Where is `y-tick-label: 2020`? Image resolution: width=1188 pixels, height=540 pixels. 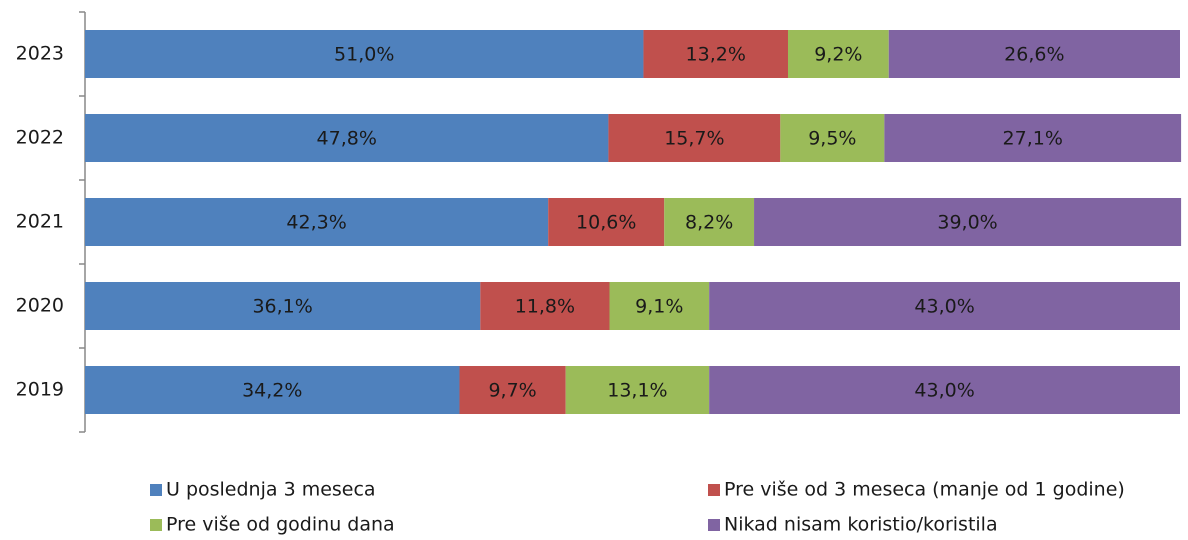 y-tick-label: 2020 is located at coordinates (40, 306).